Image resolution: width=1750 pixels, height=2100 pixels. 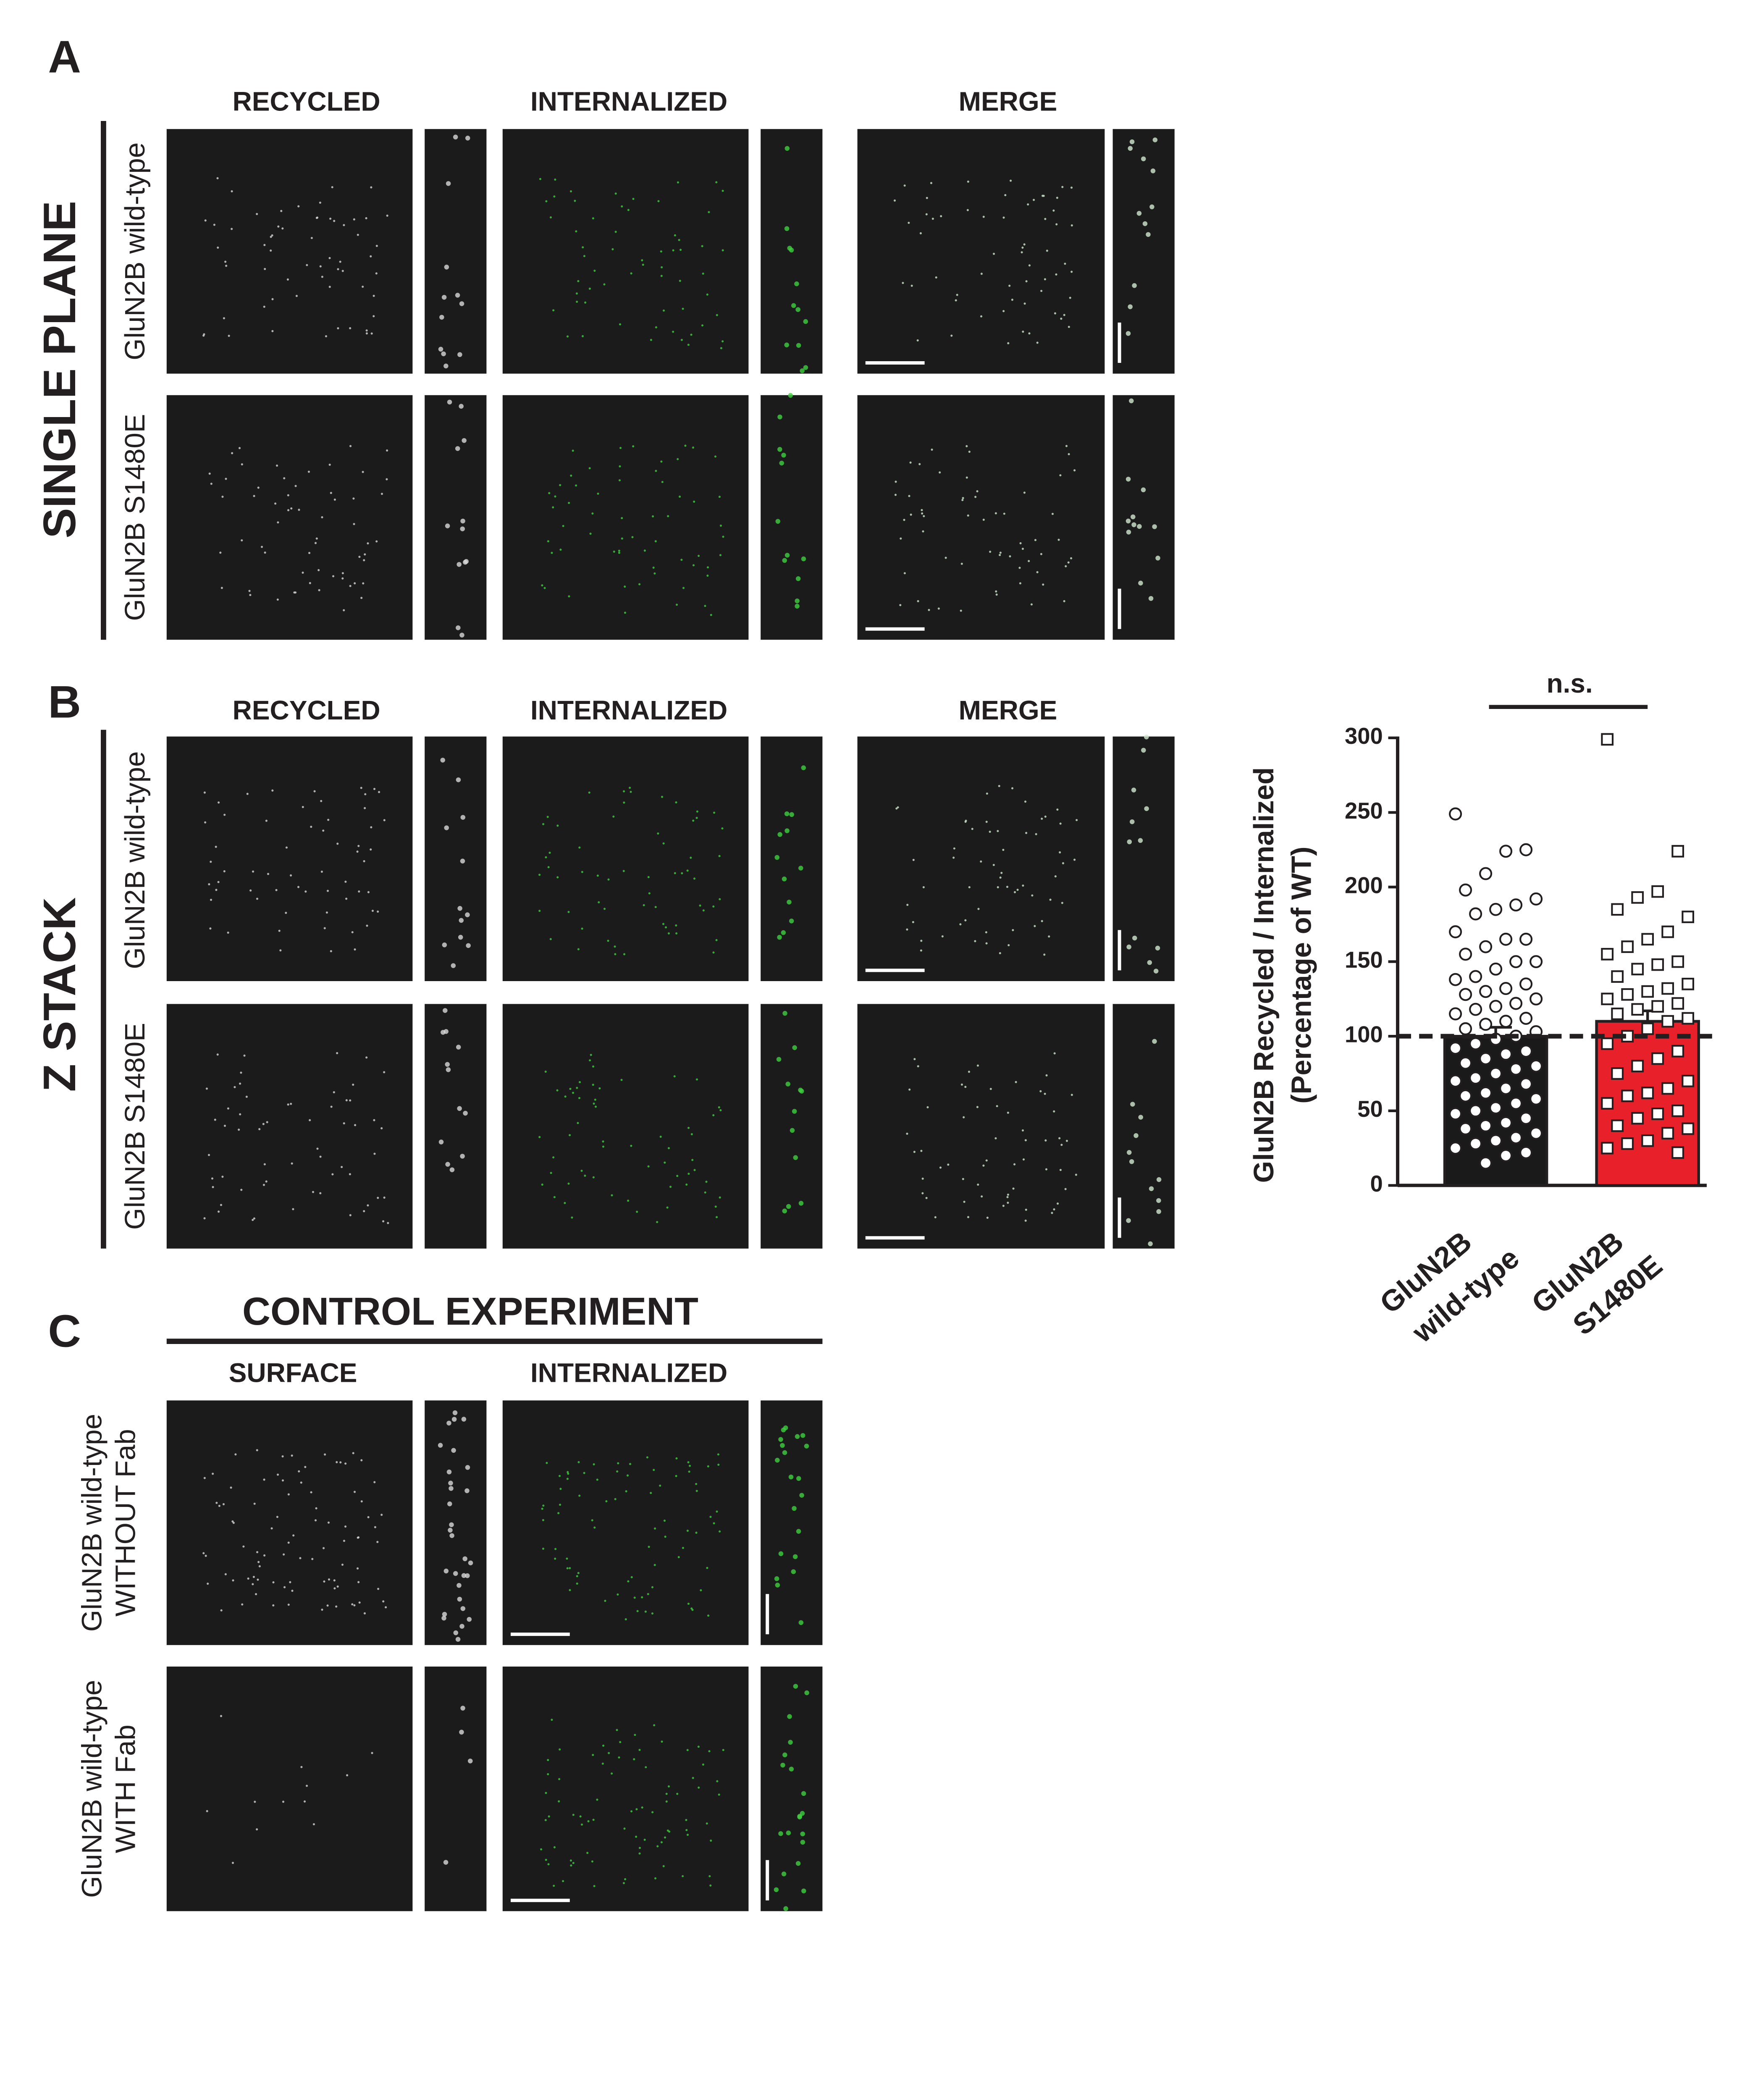 What do you see at coordinates (92, 1789) in the screenshot?
I see `row-label: GluN2B wild-type` at bounding box center [92, 1789].